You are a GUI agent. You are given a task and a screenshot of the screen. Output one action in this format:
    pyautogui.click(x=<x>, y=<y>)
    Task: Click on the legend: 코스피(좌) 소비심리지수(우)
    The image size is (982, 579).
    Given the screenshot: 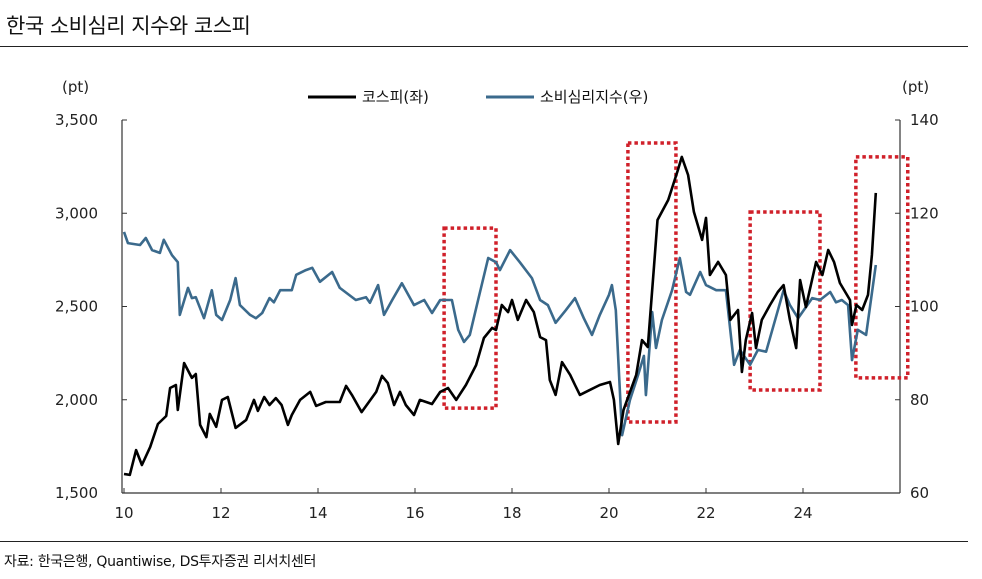 What is the action you would take?
    pyautogui.click(x=478, y=97)
    